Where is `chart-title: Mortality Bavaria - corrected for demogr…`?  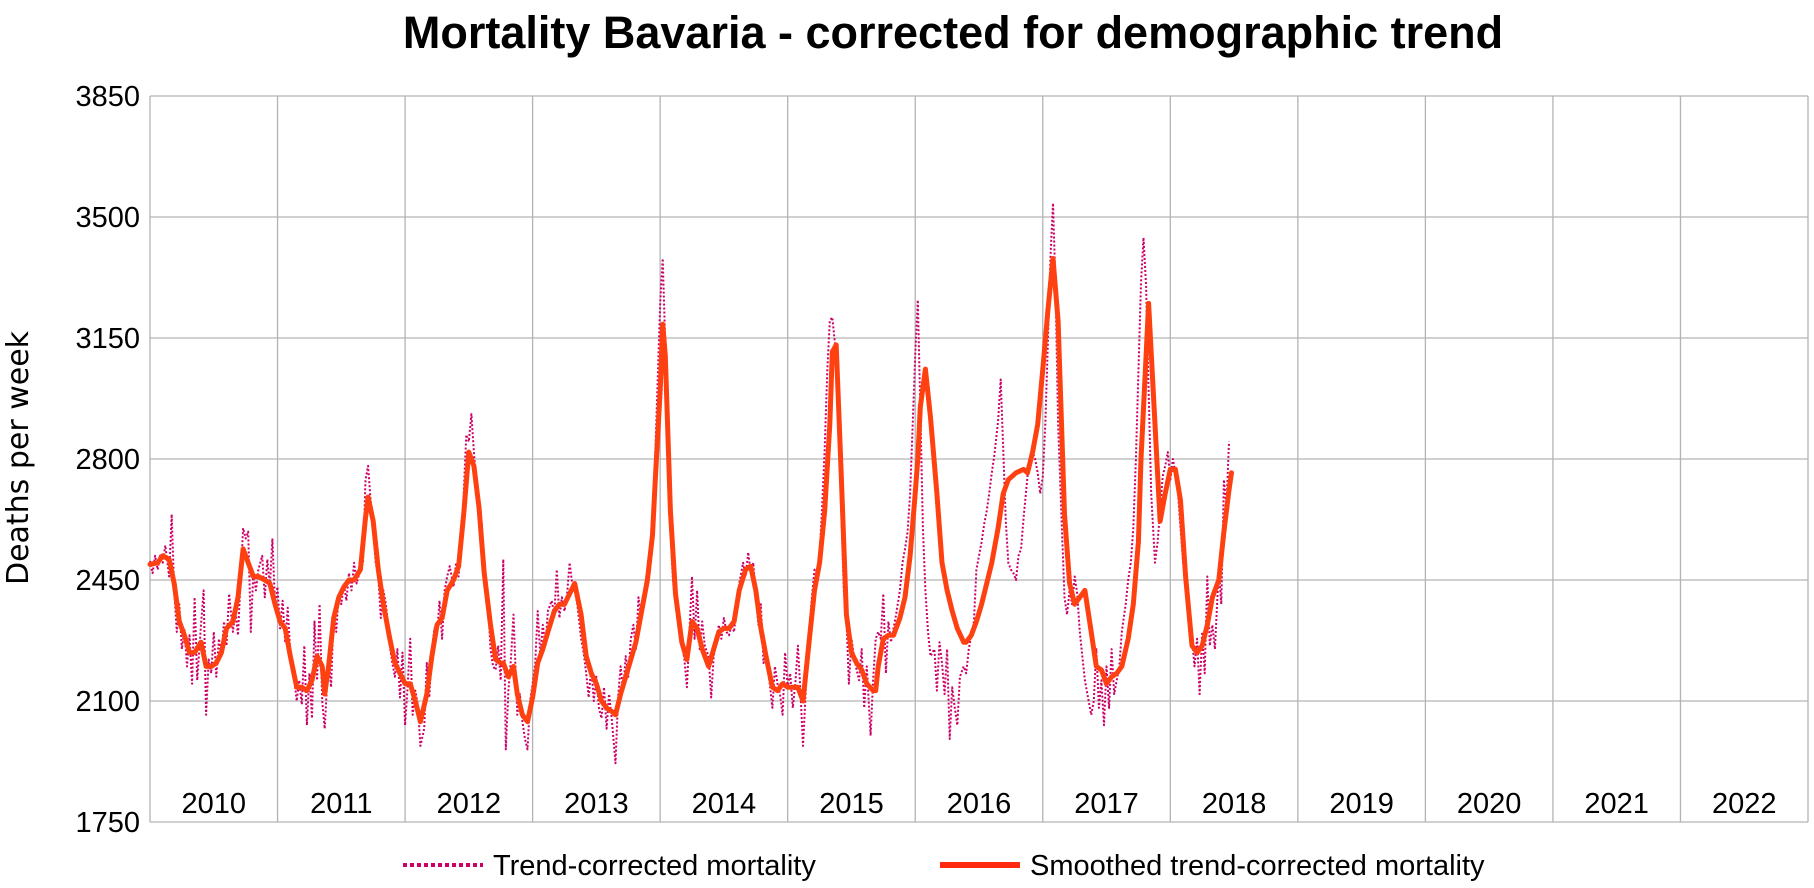
chart-title: Mortality Bavaria - corrected for demogr… is located at coordinates (953, 32).